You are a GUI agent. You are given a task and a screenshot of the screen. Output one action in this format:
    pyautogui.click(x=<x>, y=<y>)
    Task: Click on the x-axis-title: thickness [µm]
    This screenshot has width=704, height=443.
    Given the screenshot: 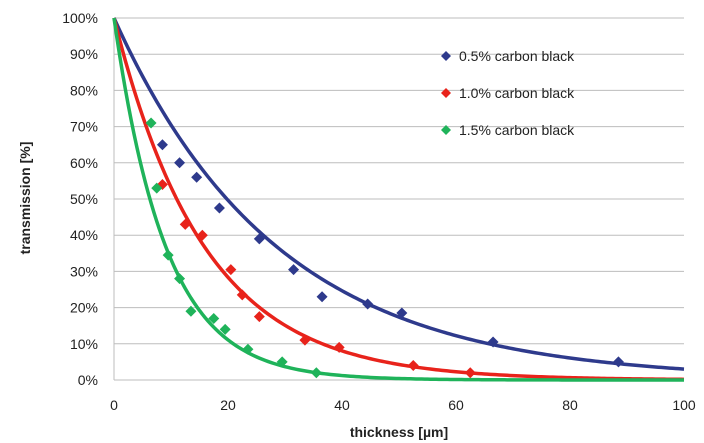 What is the action you would take?
    pyautogui.click(x=399, y=432)
    